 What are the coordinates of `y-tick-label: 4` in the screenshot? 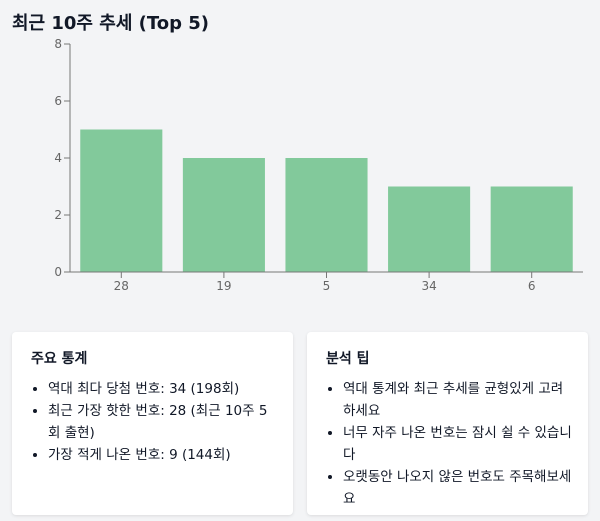 It's located at (58, 158).